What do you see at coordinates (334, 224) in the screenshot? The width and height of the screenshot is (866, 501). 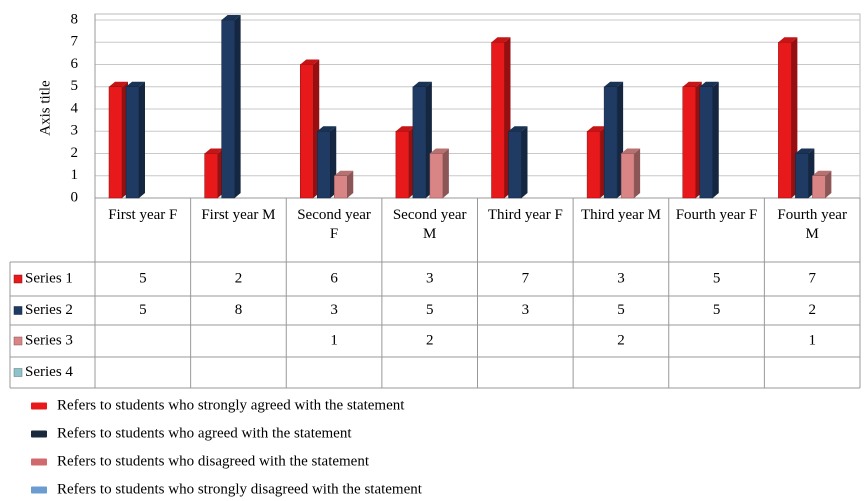 I see `x-tick-label: Second year F` at bounding box center [334, 224].